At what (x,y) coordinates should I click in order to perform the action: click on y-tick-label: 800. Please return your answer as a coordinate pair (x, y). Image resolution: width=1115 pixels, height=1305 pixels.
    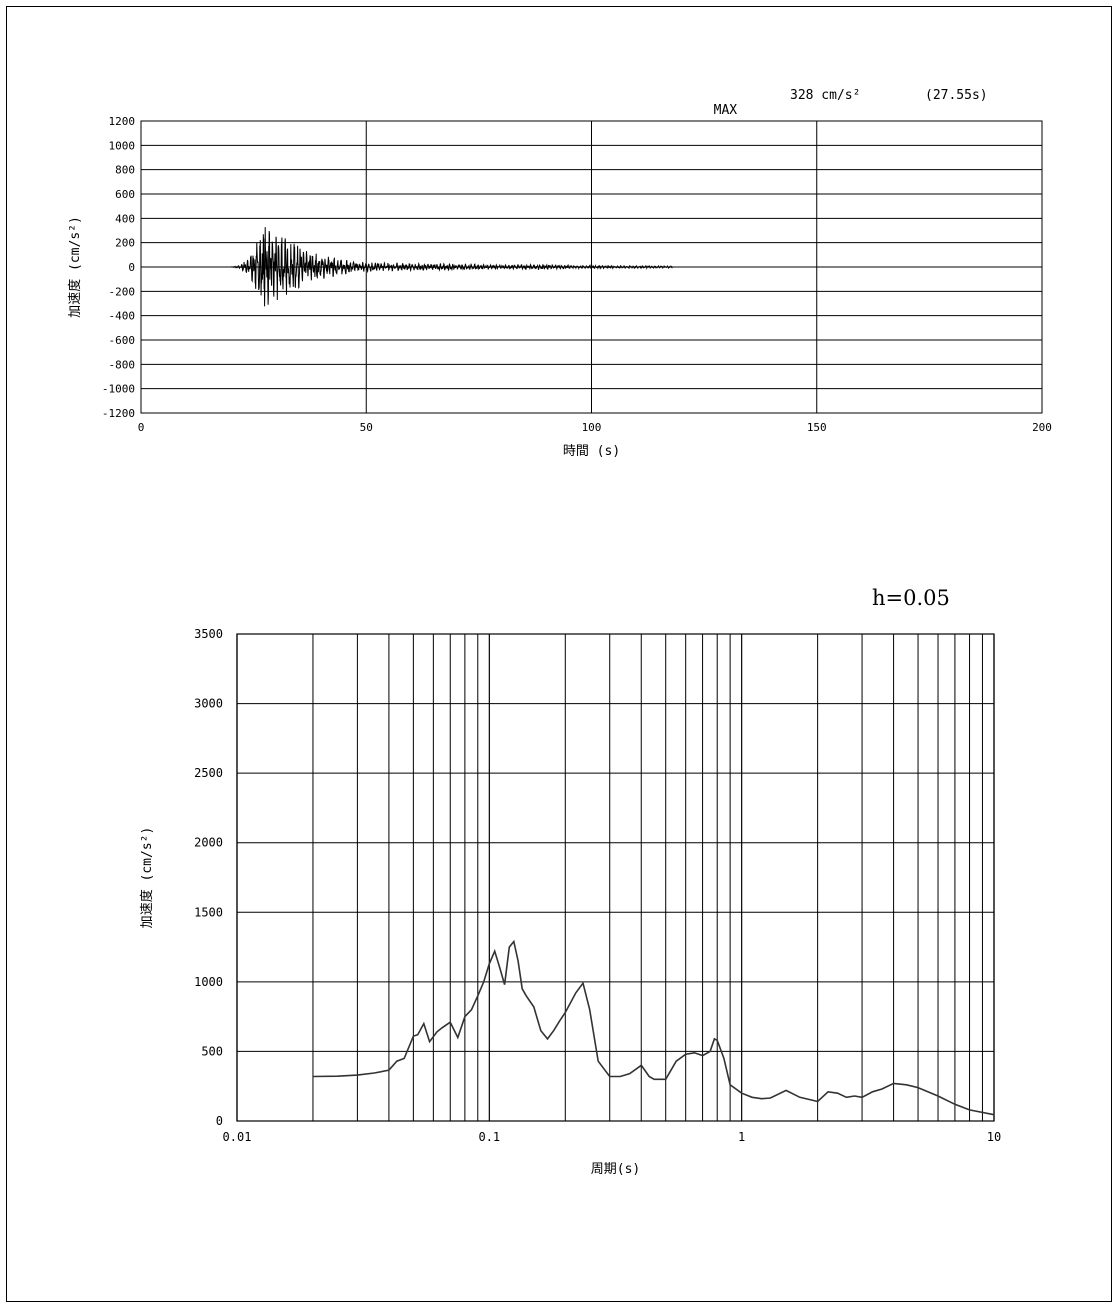
    Looking at the image, I should click on (125, 170).